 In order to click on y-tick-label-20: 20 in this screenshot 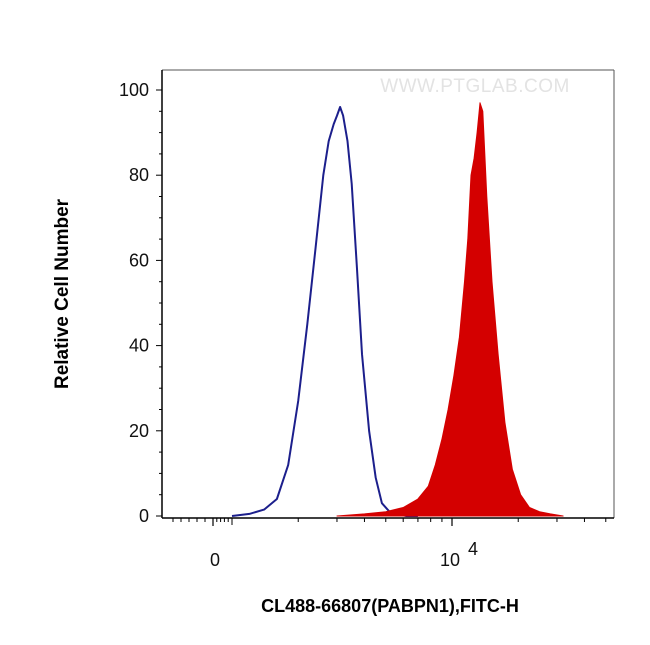, I will do `click(139, 431)`.